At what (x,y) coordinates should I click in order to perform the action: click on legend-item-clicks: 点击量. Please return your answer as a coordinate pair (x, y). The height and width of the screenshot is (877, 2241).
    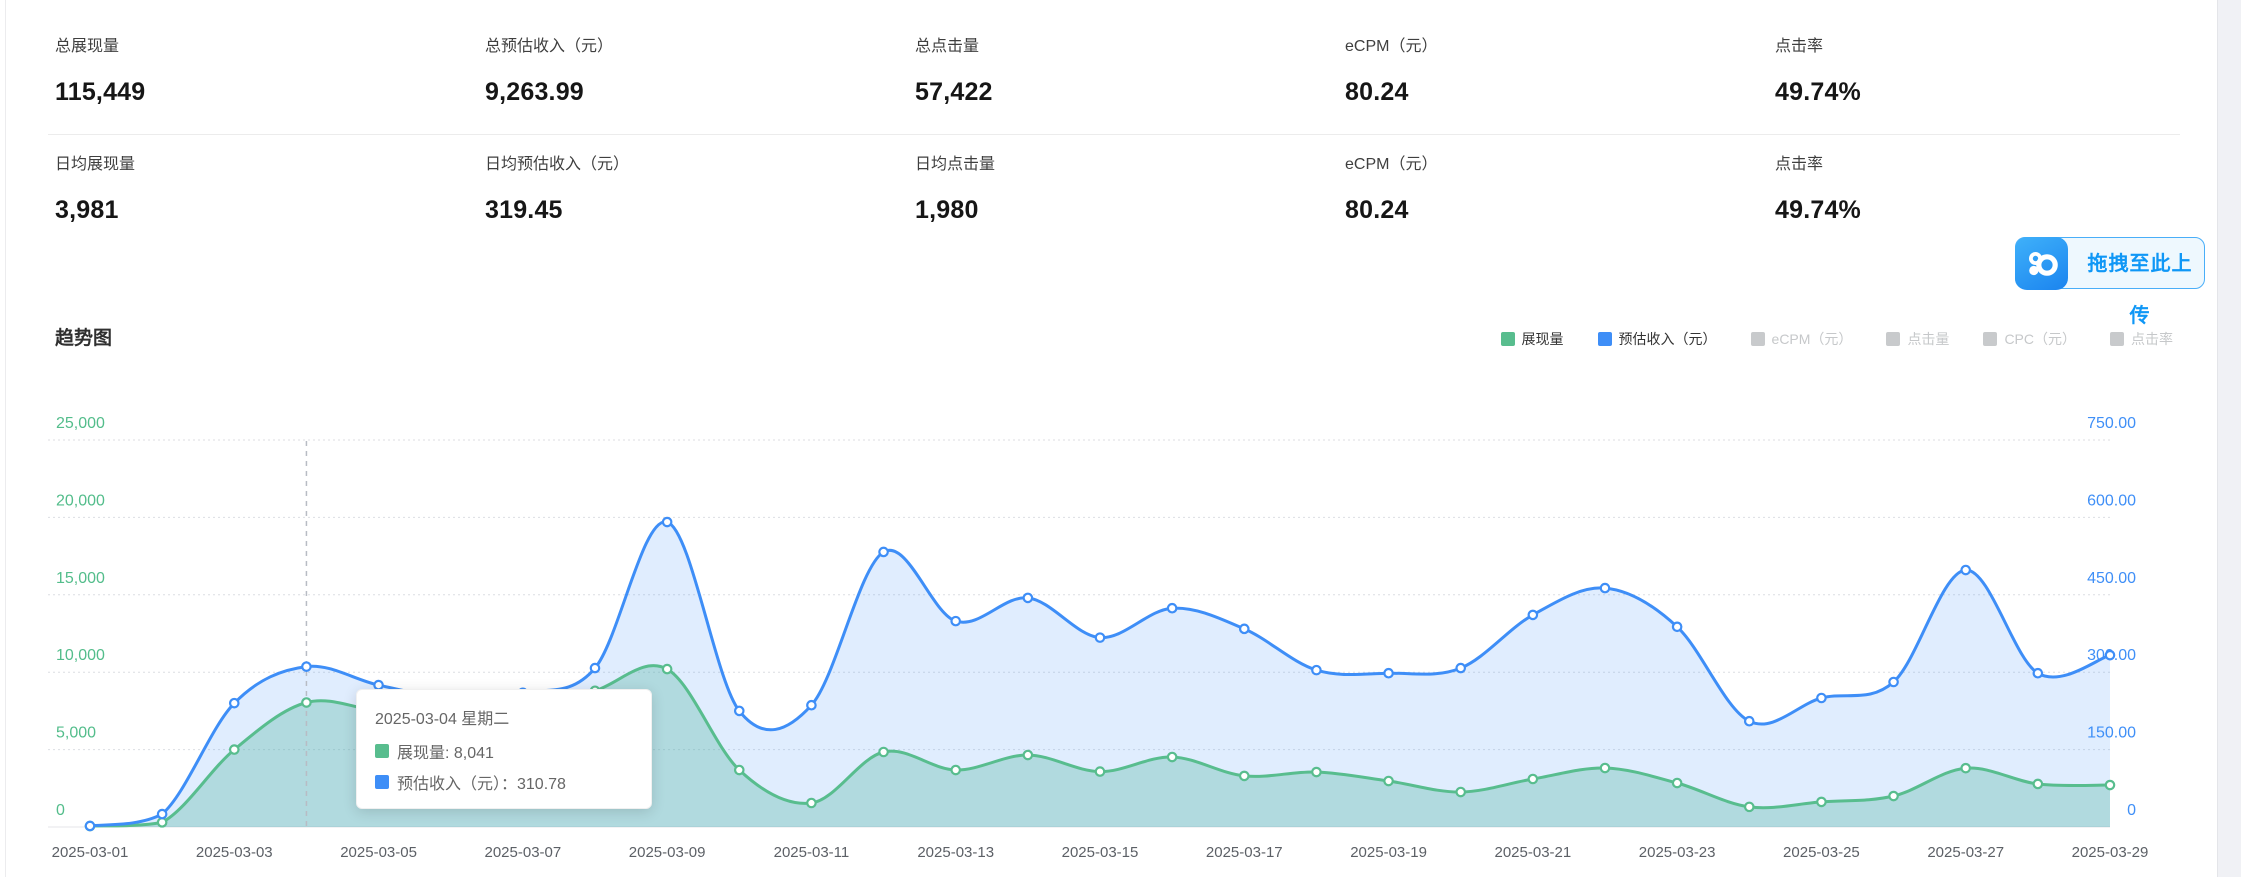
    Looking at the image, I should click on (1917, 339).